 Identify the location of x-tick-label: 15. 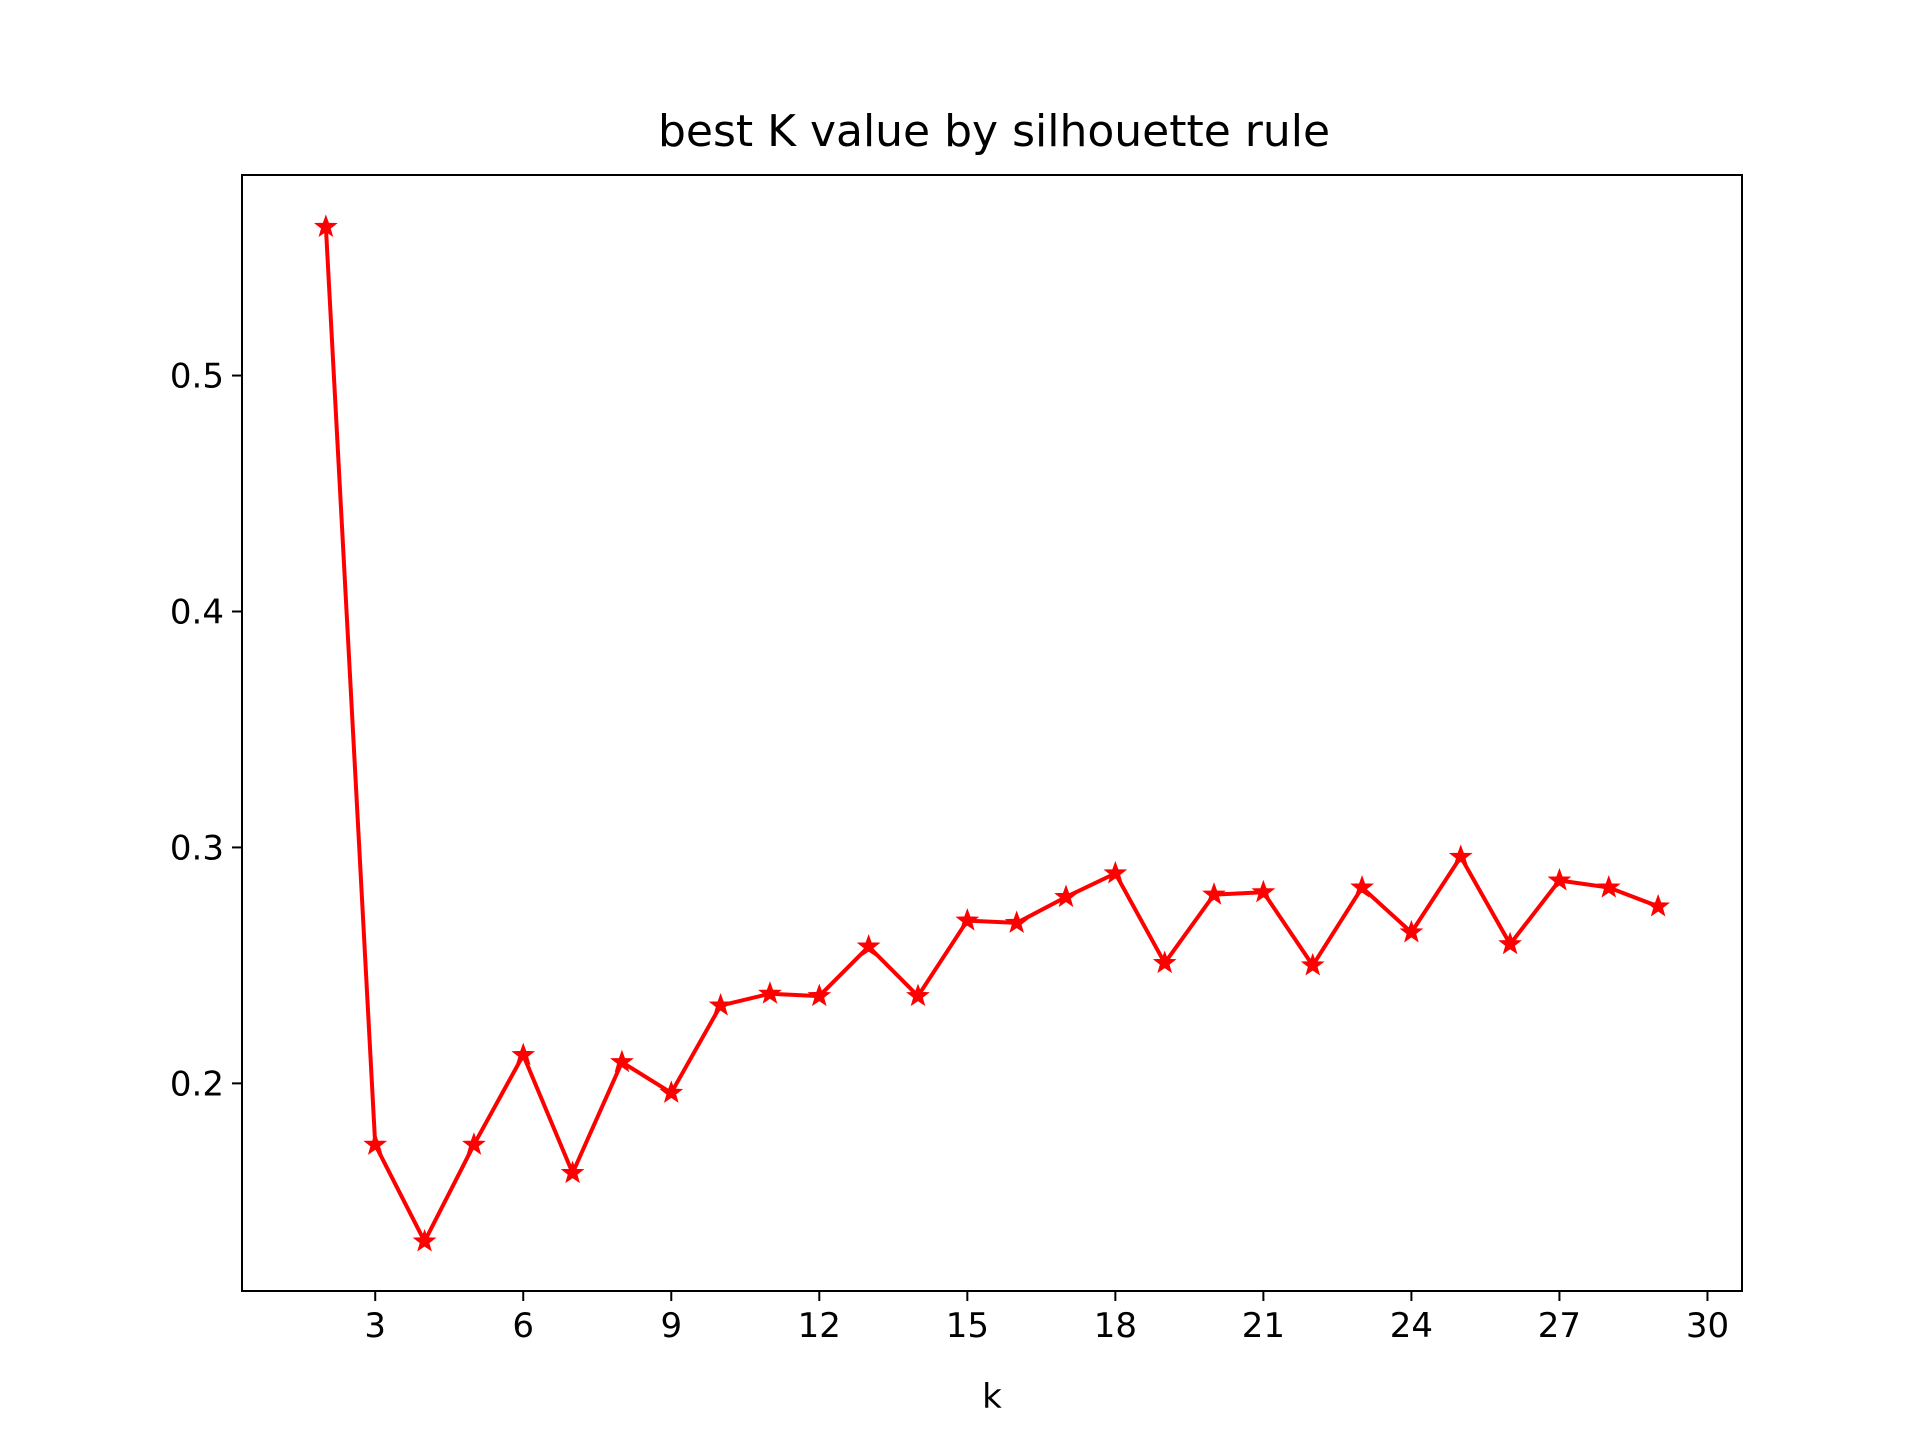
(967, 1326).